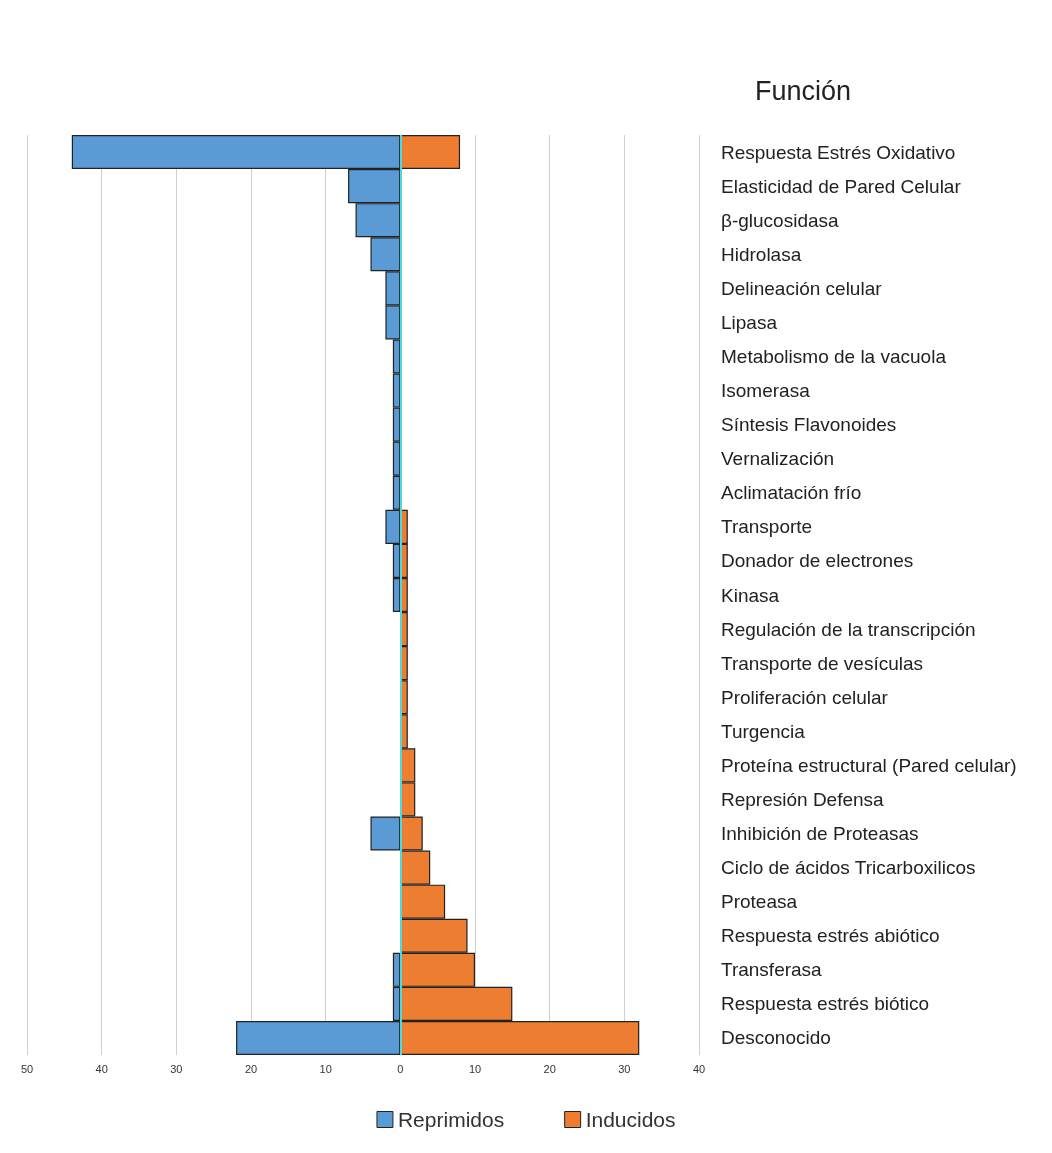 The height and width of the screenshot is (1153, 1052). Describe the element at coordinates (803, 90) in the screenshot. I see `text: Función` at that location.